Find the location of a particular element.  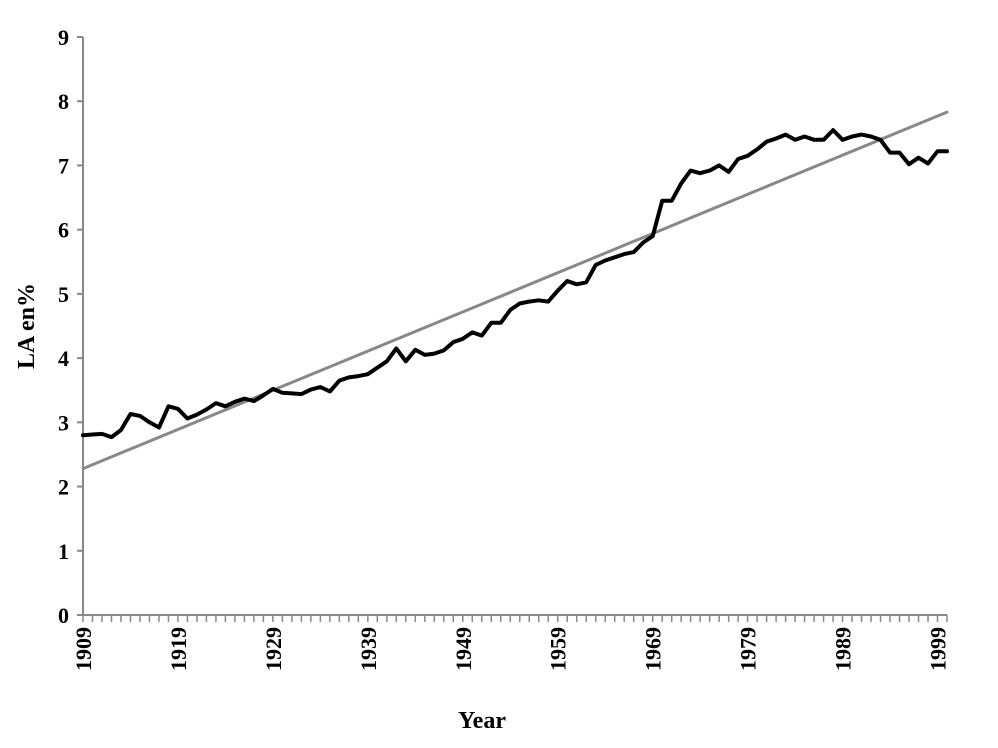

y-tick-label: 1 is located at coordinates (63, 551).